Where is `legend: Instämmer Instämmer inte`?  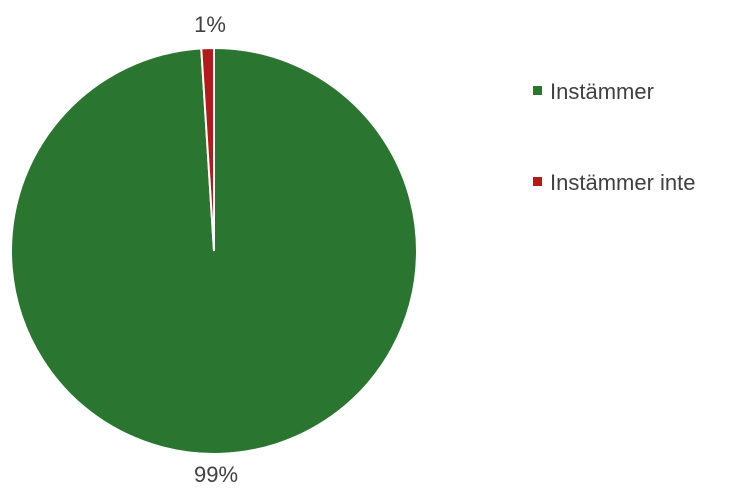
legend: Instämmer Instämmer inte is located at coordinates (614, 137).